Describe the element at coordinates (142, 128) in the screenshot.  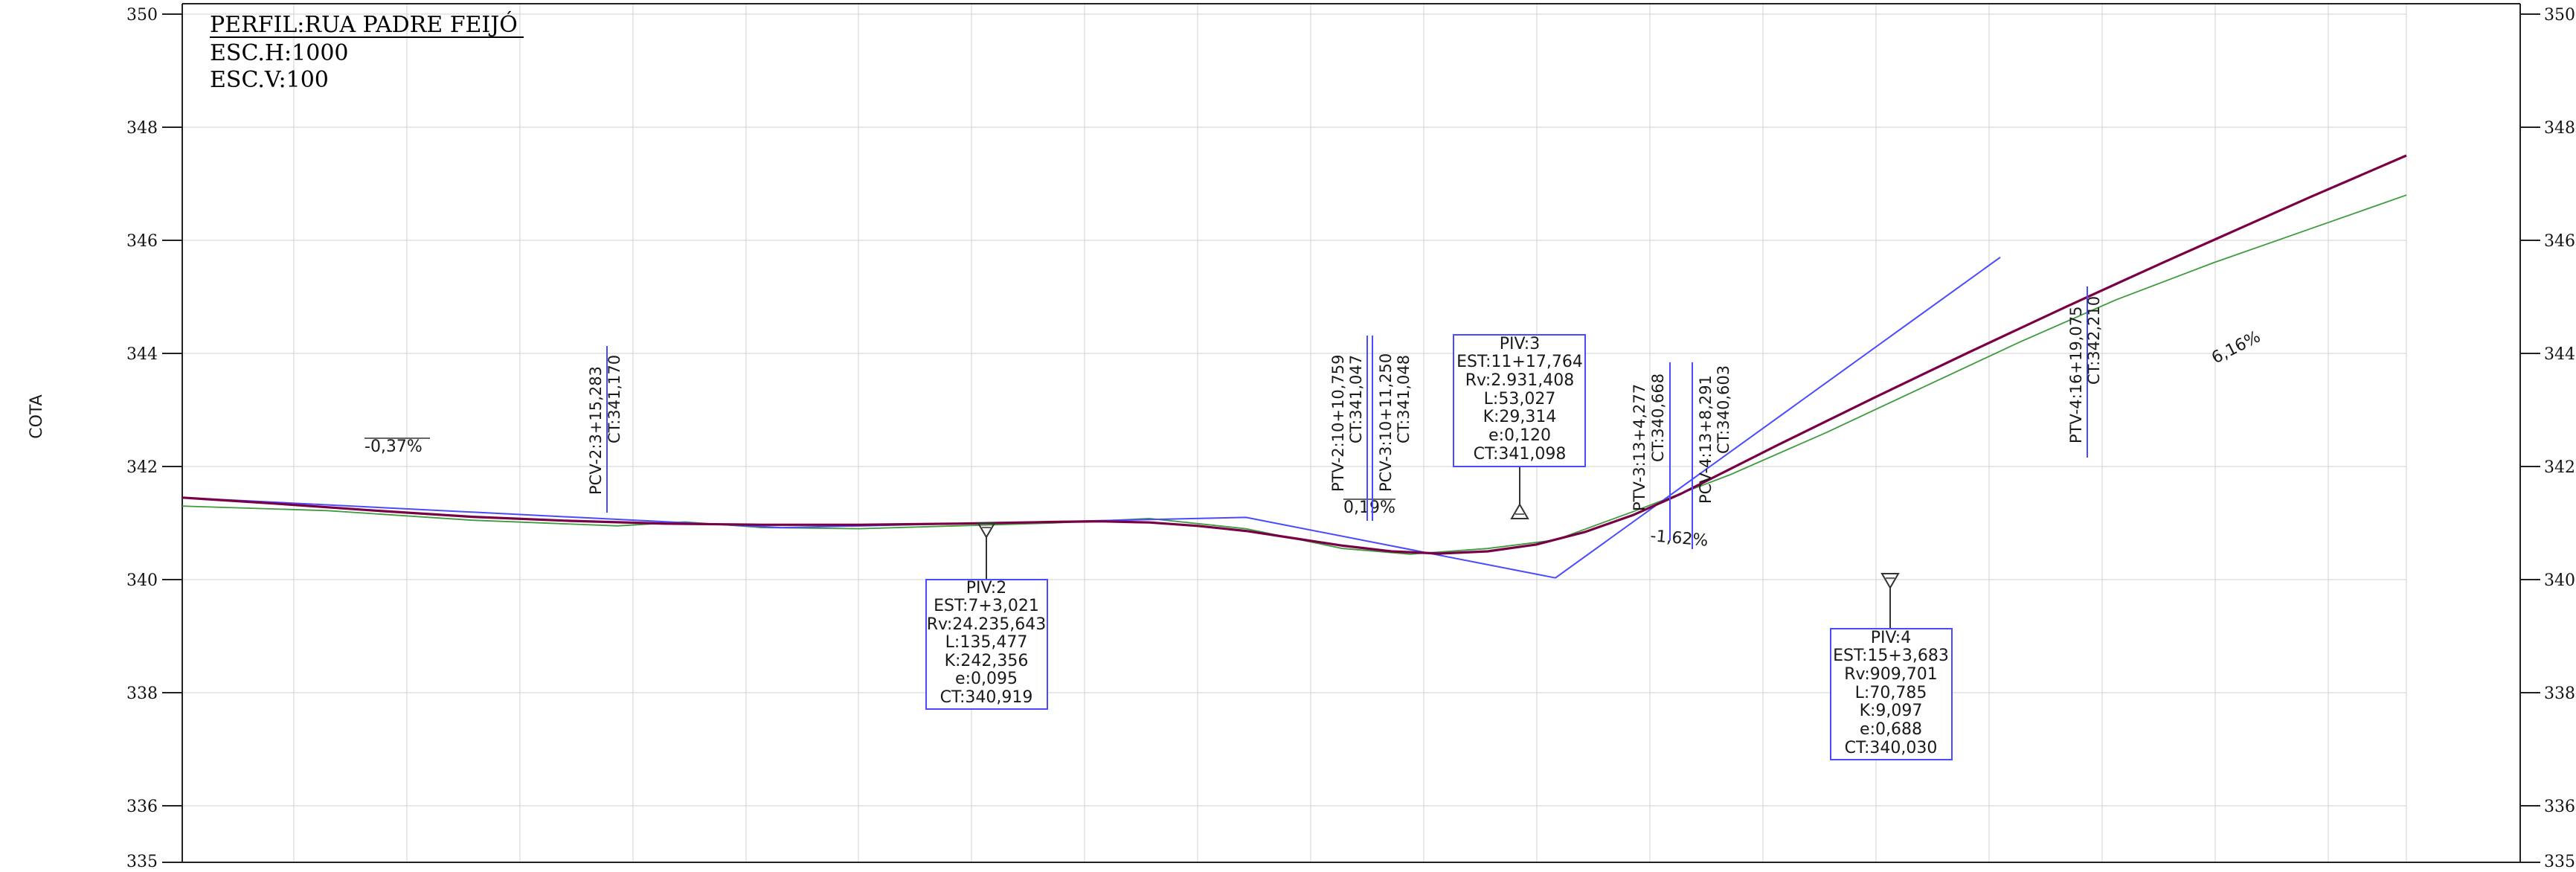
I see `tick-label-left: 348` at that location.